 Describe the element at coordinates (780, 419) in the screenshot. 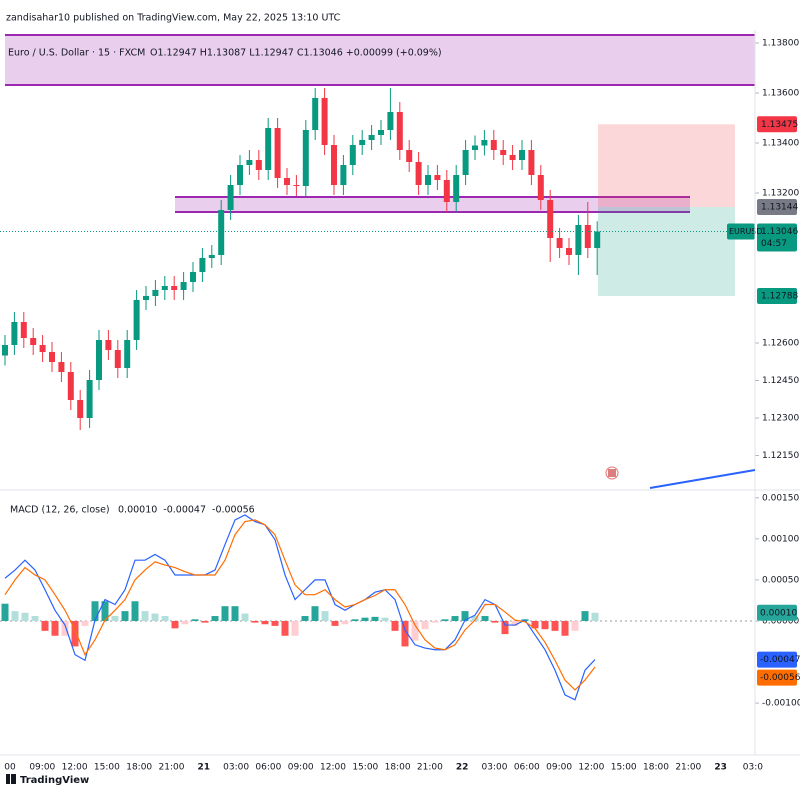

I see `y-tick-label: 1.12300` at that location.